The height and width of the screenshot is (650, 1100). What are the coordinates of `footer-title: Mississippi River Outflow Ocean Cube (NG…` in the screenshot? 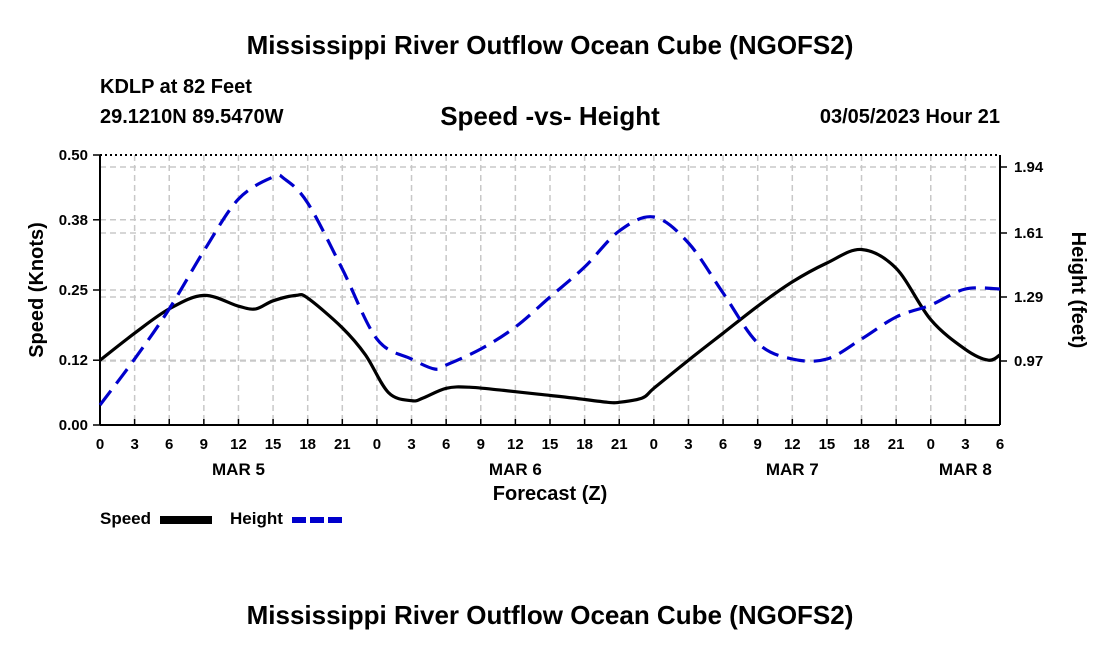 It's located at (550, 615).